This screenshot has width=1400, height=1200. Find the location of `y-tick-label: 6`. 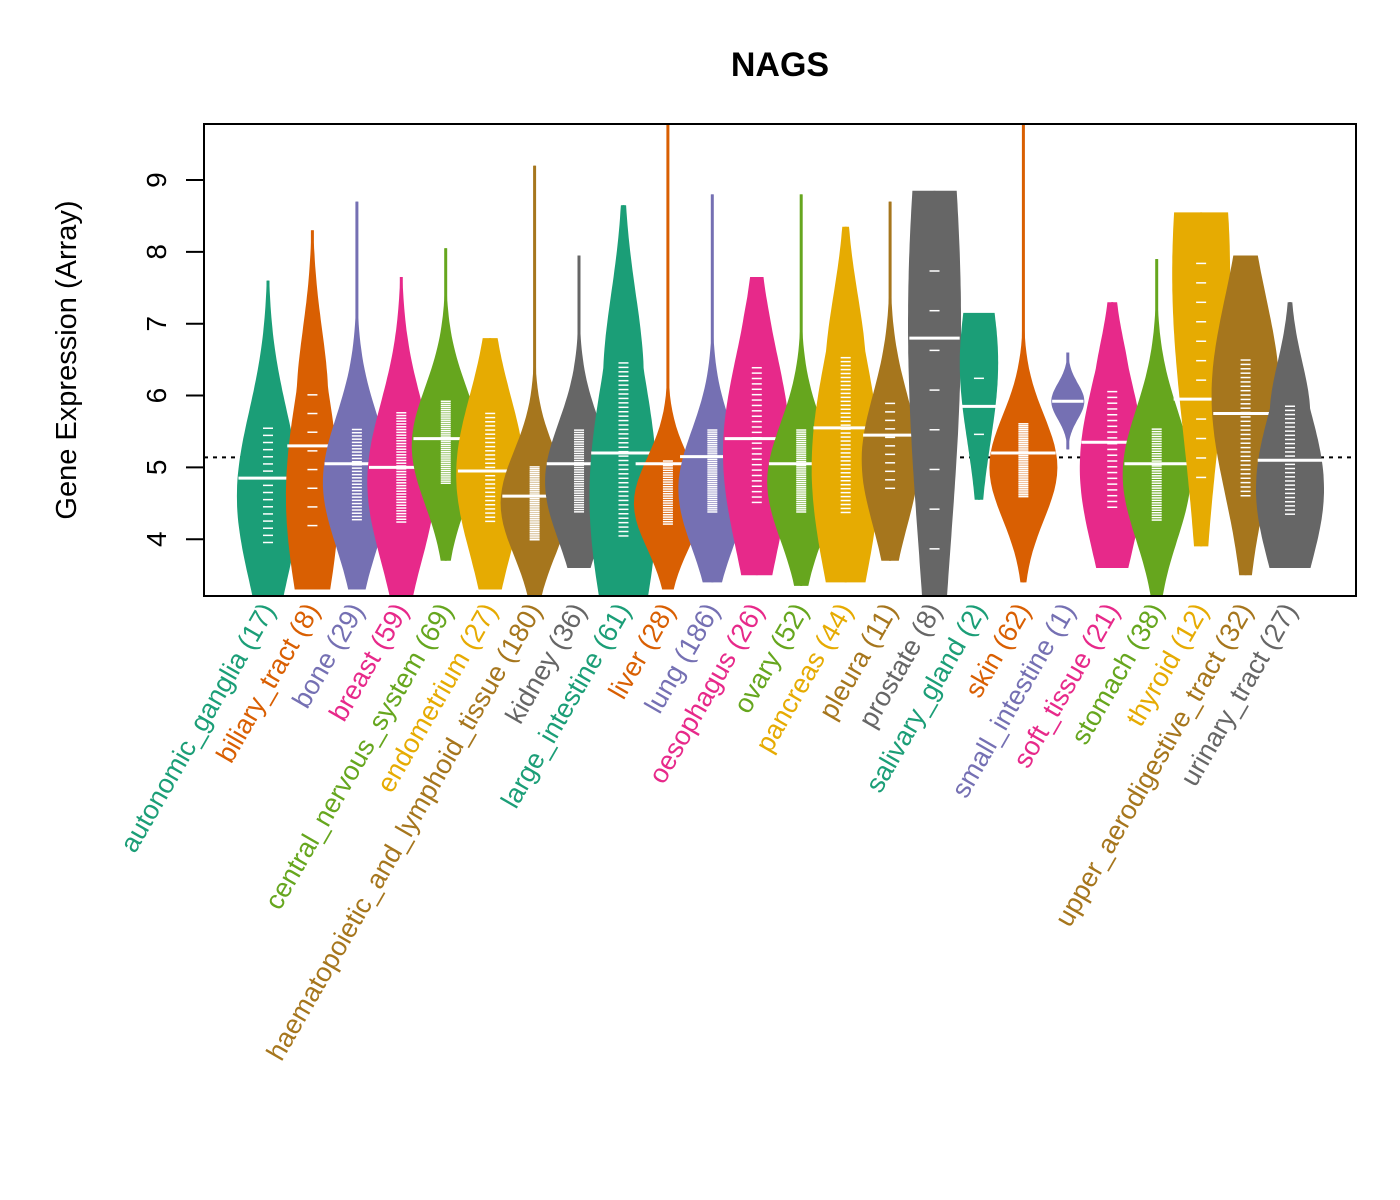

y-tick-label: 6 is located at coordinates (156, 396).